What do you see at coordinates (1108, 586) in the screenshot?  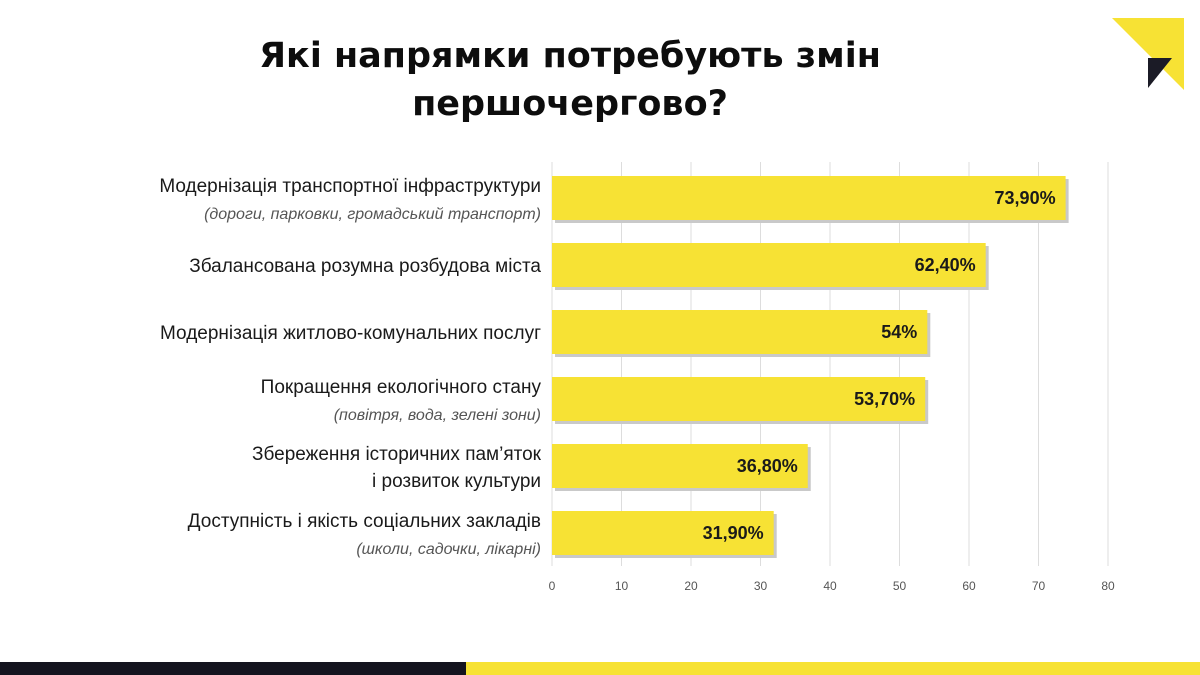 I see `x-tick-label: 80` at bounding box center [1108, 586].